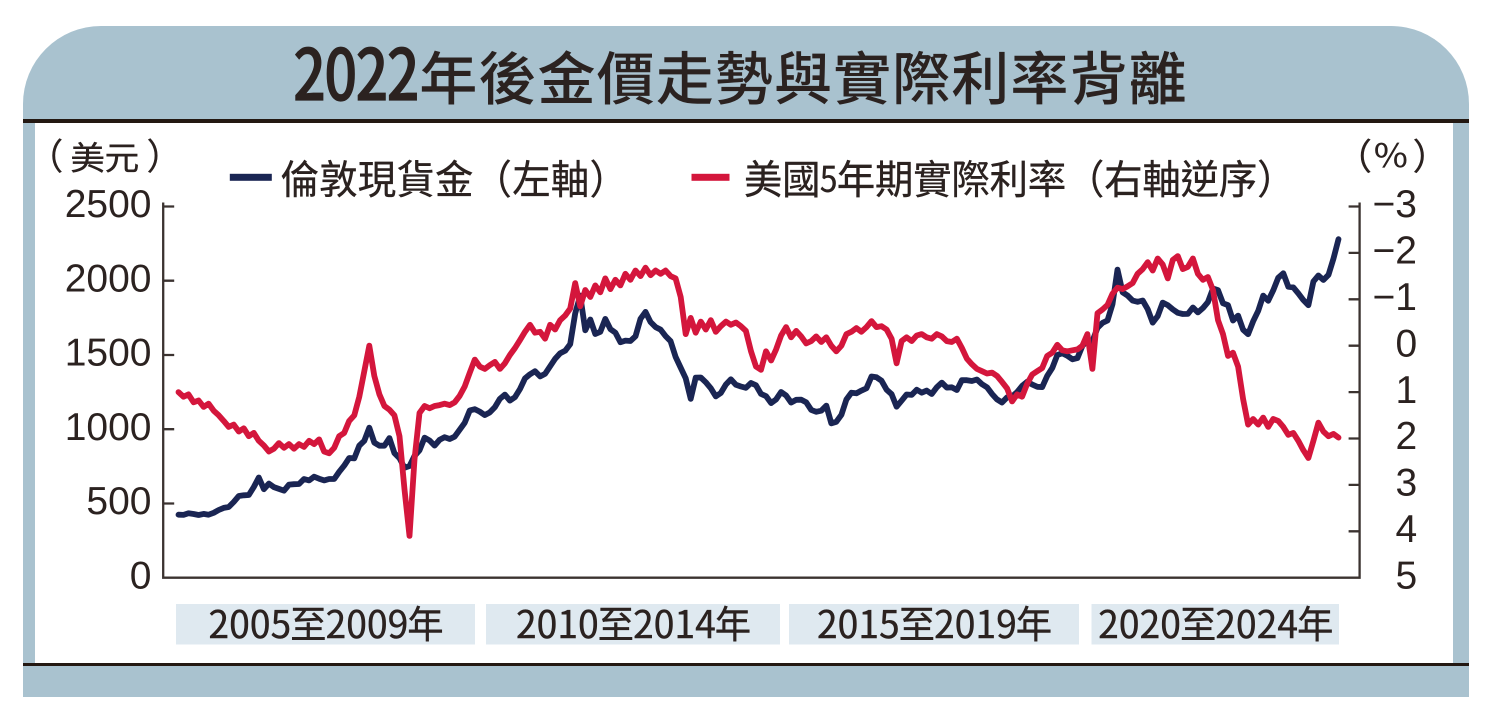  What do you see at coordinates (1407, 390) in the screenshot?
I see `svg-text: 1` at bounding box center [1407, 390].